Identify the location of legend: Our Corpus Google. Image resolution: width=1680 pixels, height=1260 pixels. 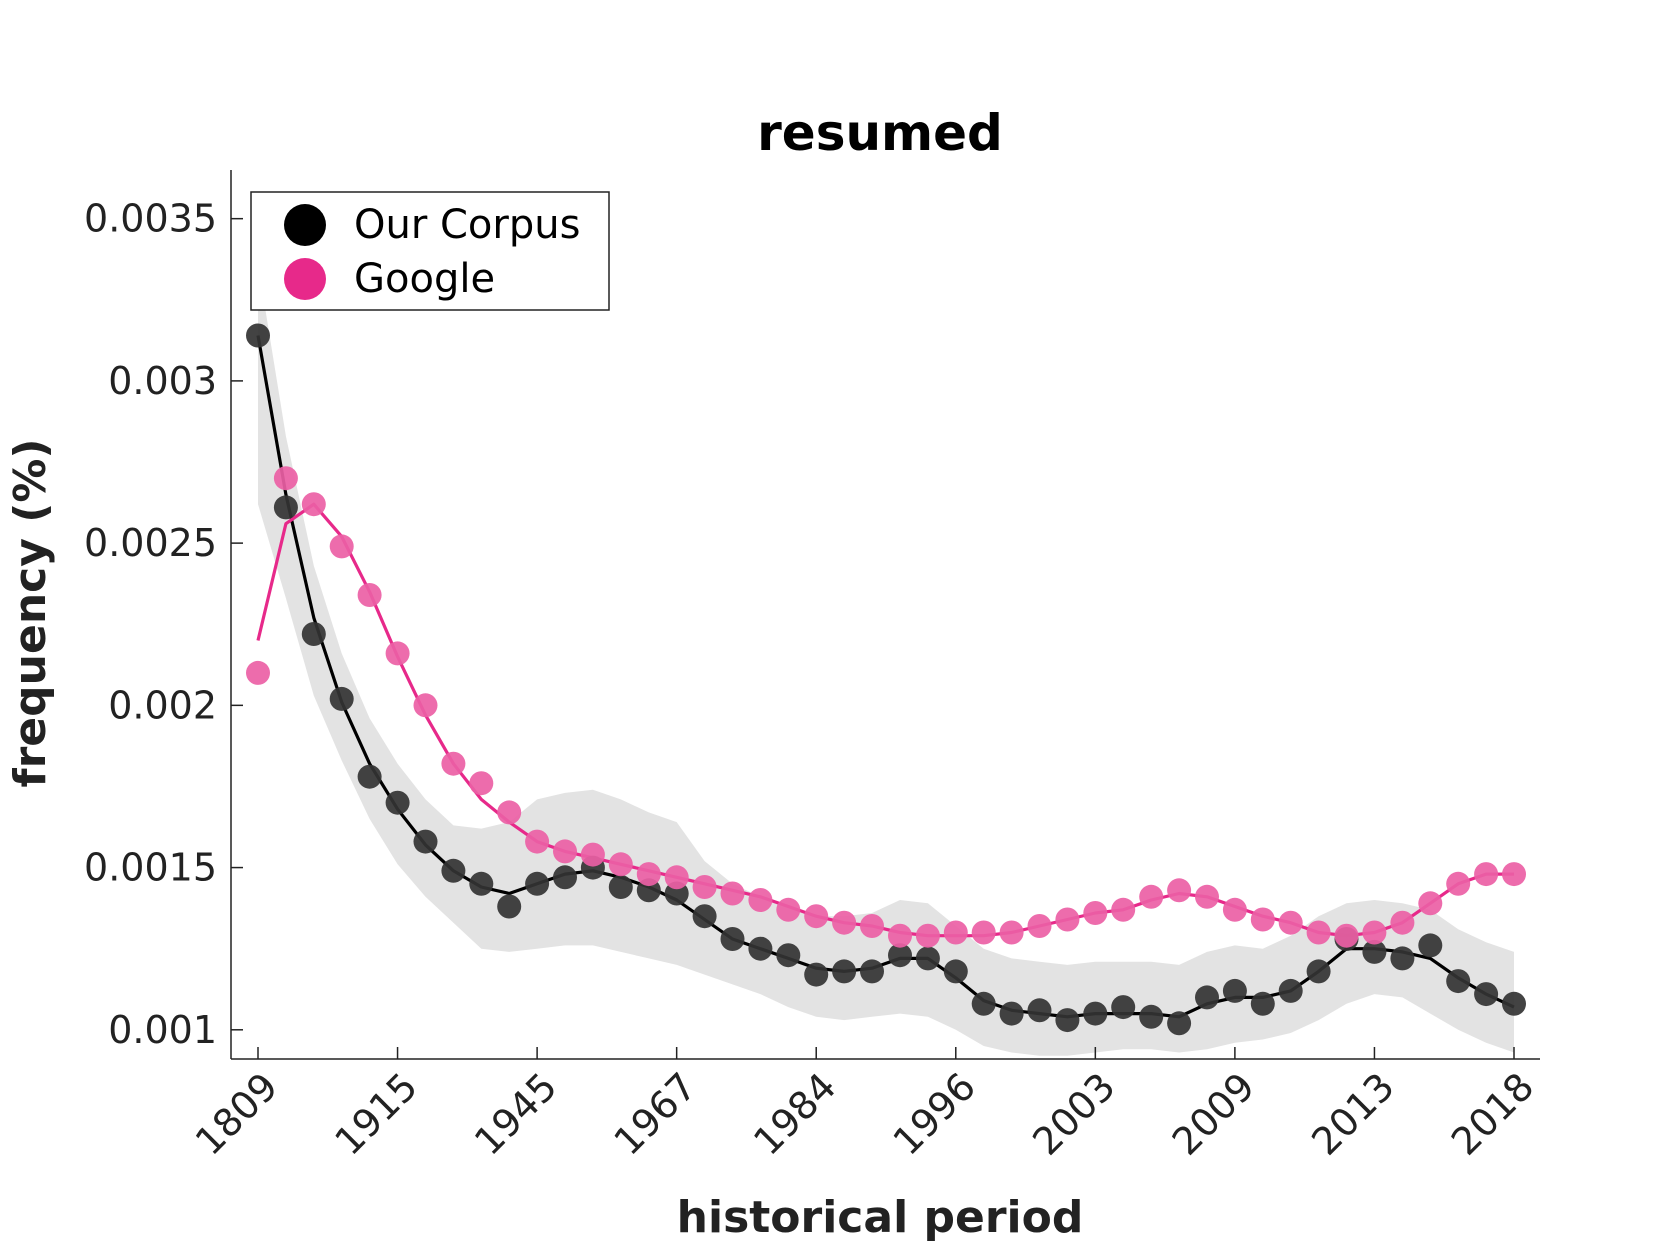
(430, 251).